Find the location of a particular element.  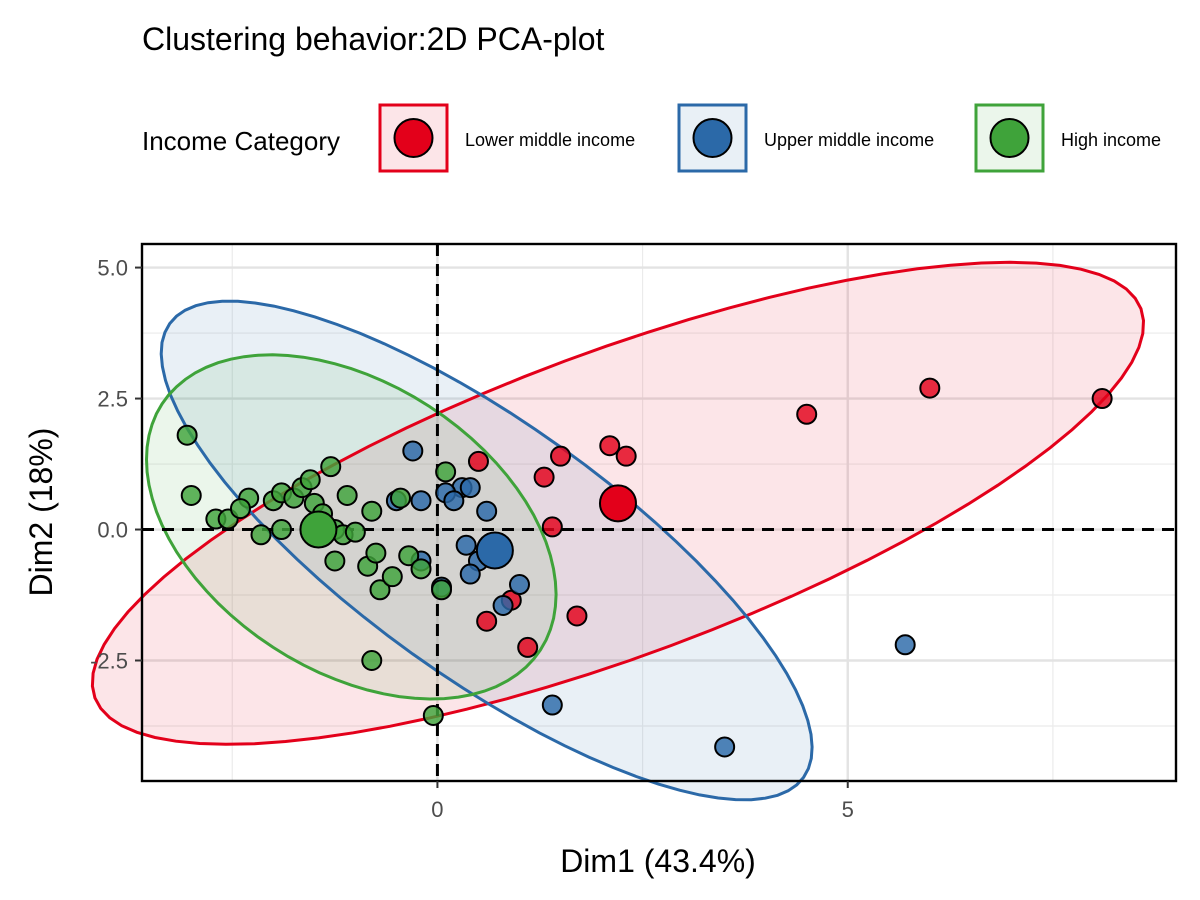

legend-label: High income is located at coordinates (1111, 140).